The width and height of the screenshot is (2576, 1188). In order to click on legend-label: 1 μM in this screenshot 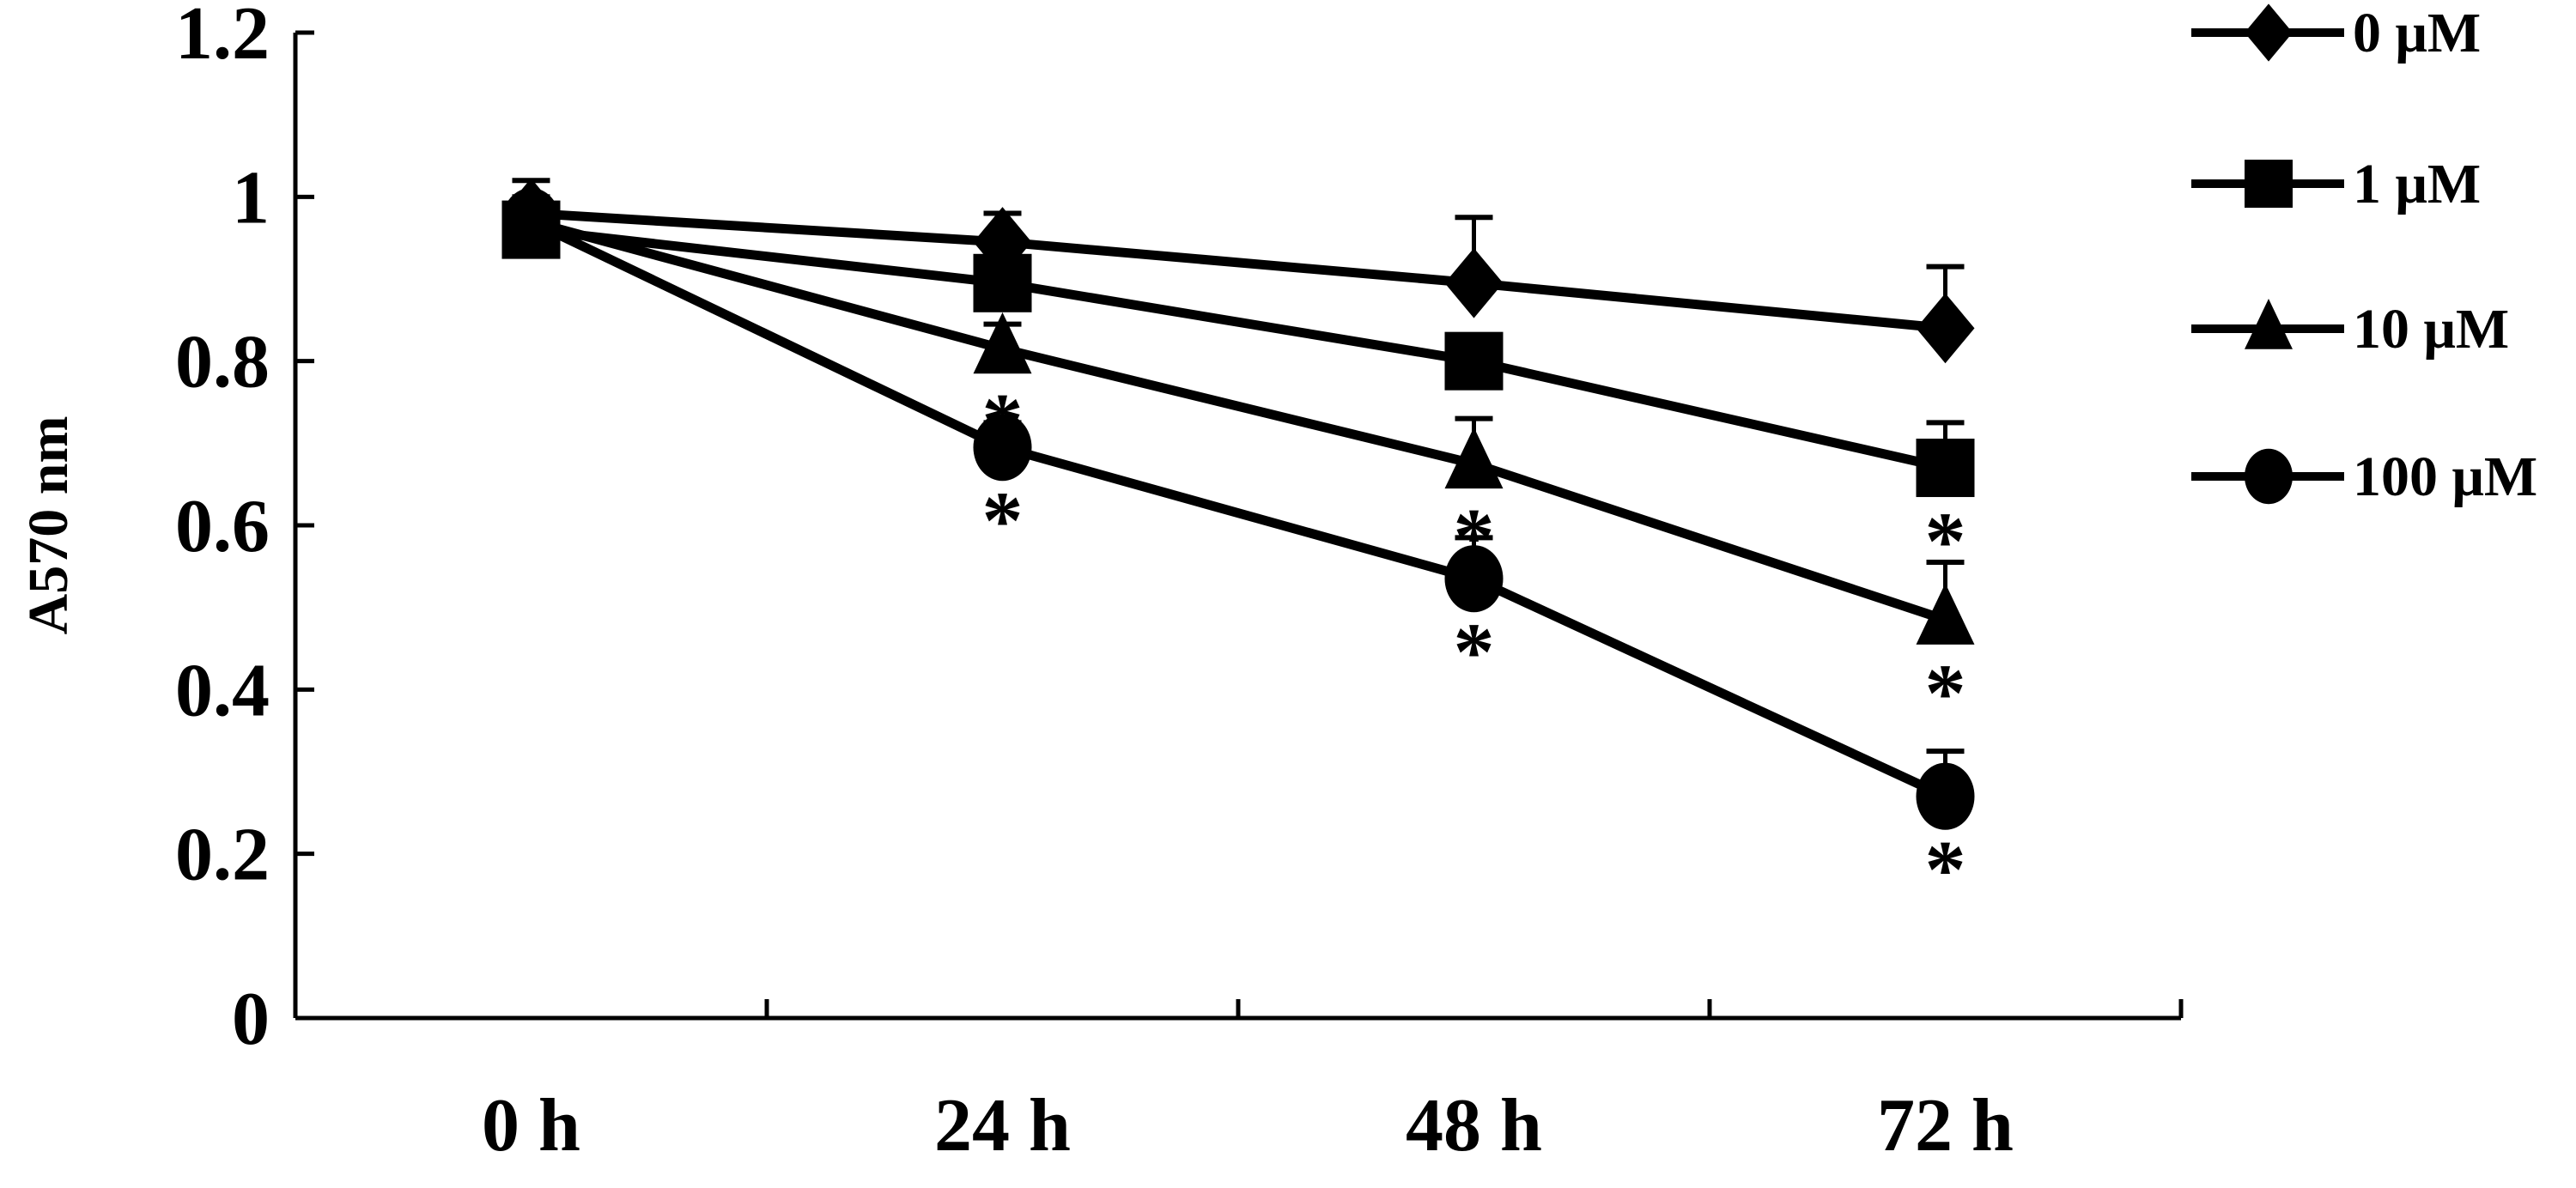, I will do `click(2417, 184)`.